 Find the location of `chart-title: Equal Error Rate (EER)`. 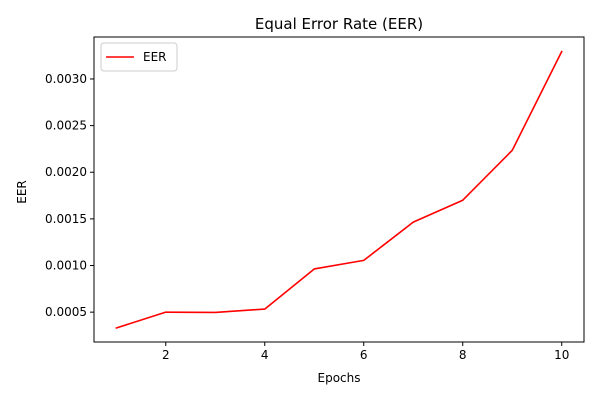

chart-title: Equal Error Rate (EER) is located at coordinates (339, 24).